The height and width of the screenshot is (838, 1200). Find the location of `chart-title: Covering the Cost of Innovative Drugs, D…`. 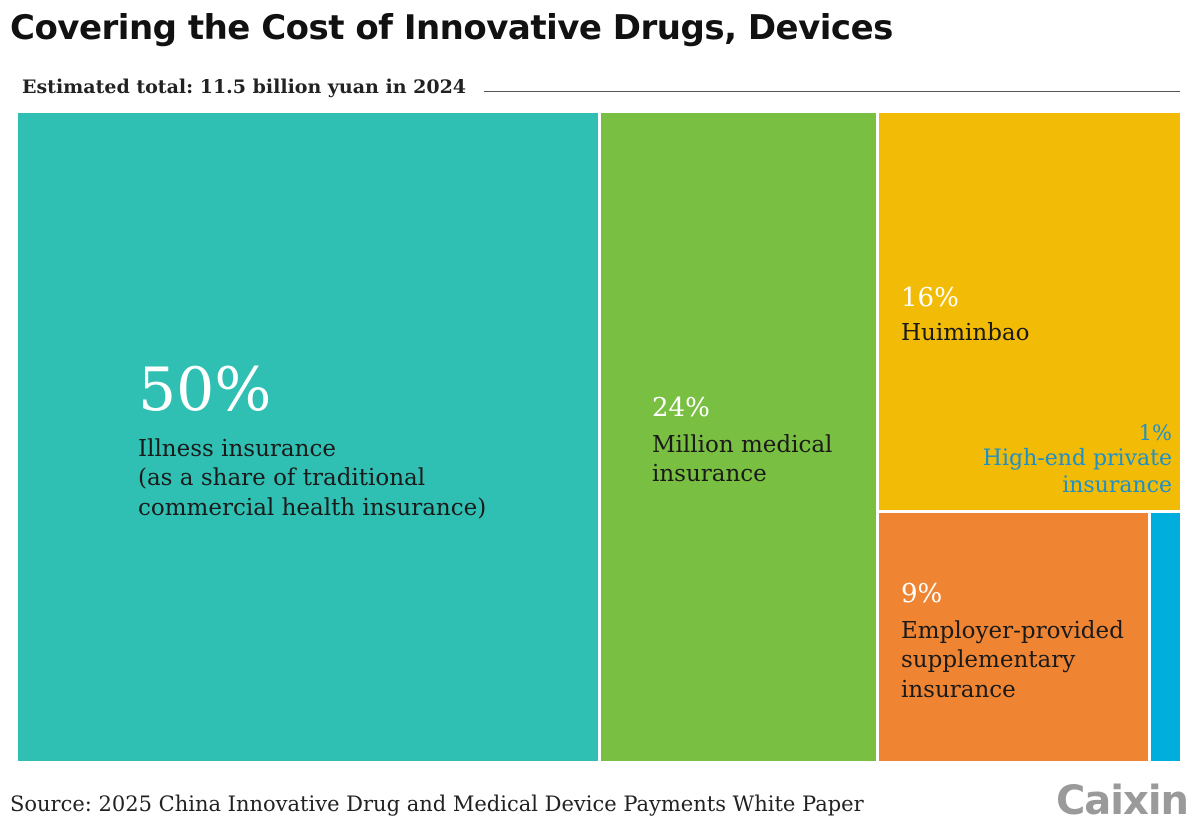

chart-title: Covering the Cost of Innovative Drugs, D… is located at coordinates (451, 28).